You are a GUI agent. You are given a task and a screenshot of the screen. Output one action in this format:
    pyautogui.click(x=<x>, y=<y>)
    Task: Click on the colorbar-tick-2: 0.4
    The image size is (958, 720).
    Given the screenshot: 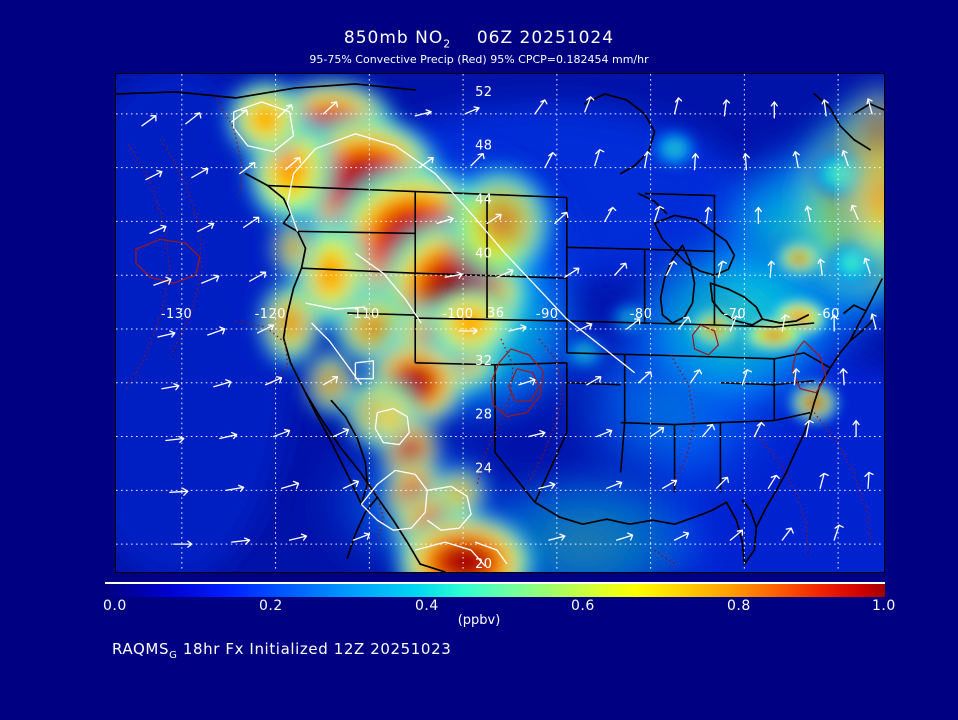 What is the action you would take?
    pyautogui.click(x=427, y=606)
    